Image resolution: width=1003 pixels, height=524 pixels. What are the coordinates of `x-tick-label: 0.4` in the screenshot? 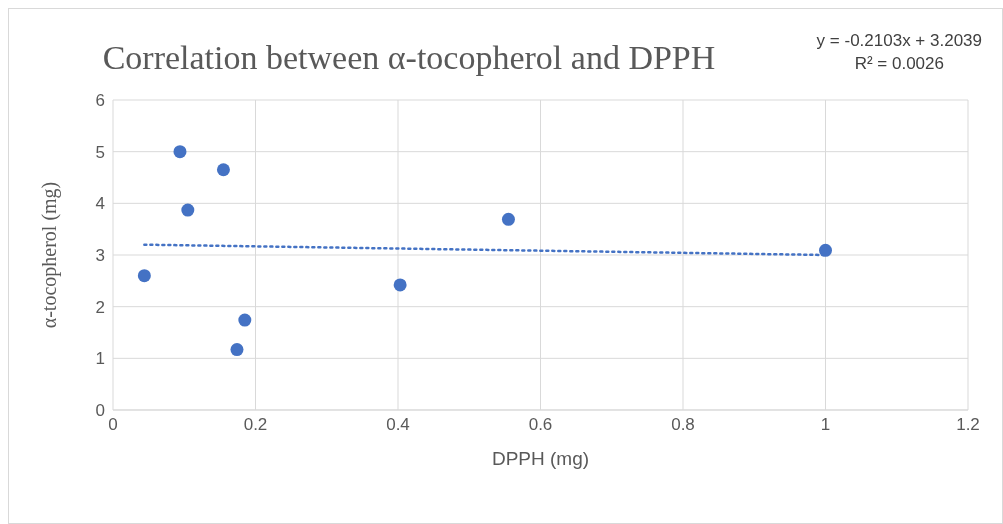 It's located at (398, 425).